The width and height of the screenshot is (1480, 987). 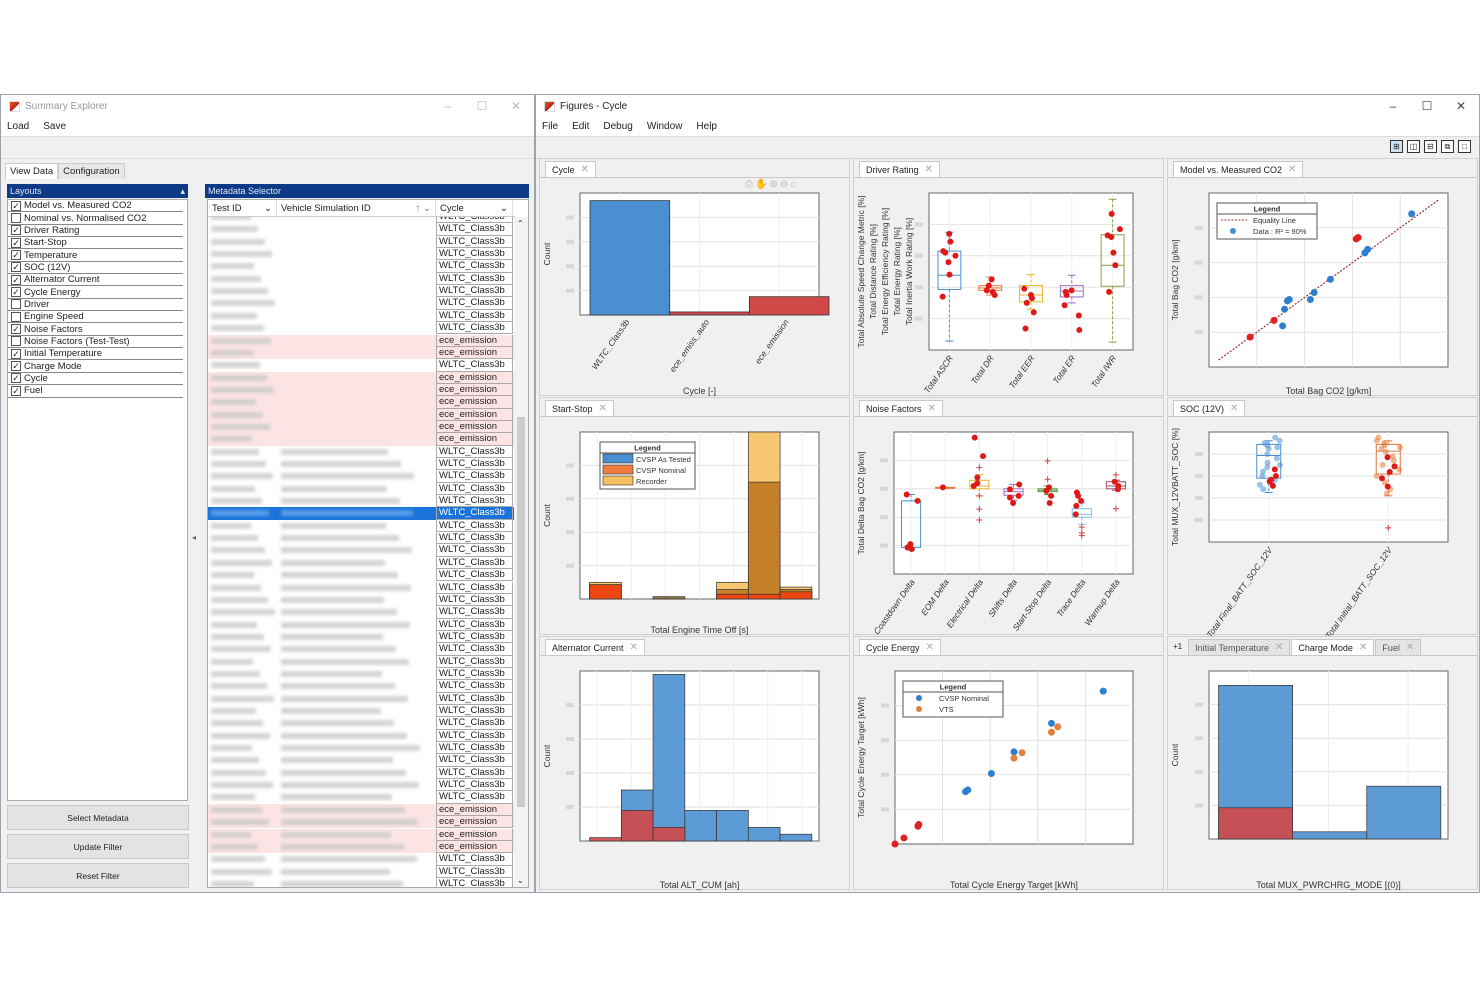 What do you see at coordinates (1178, 646) in the screenshot?
I see `tab-overflow-indicator: +1` at bounding box center [1178, 646].